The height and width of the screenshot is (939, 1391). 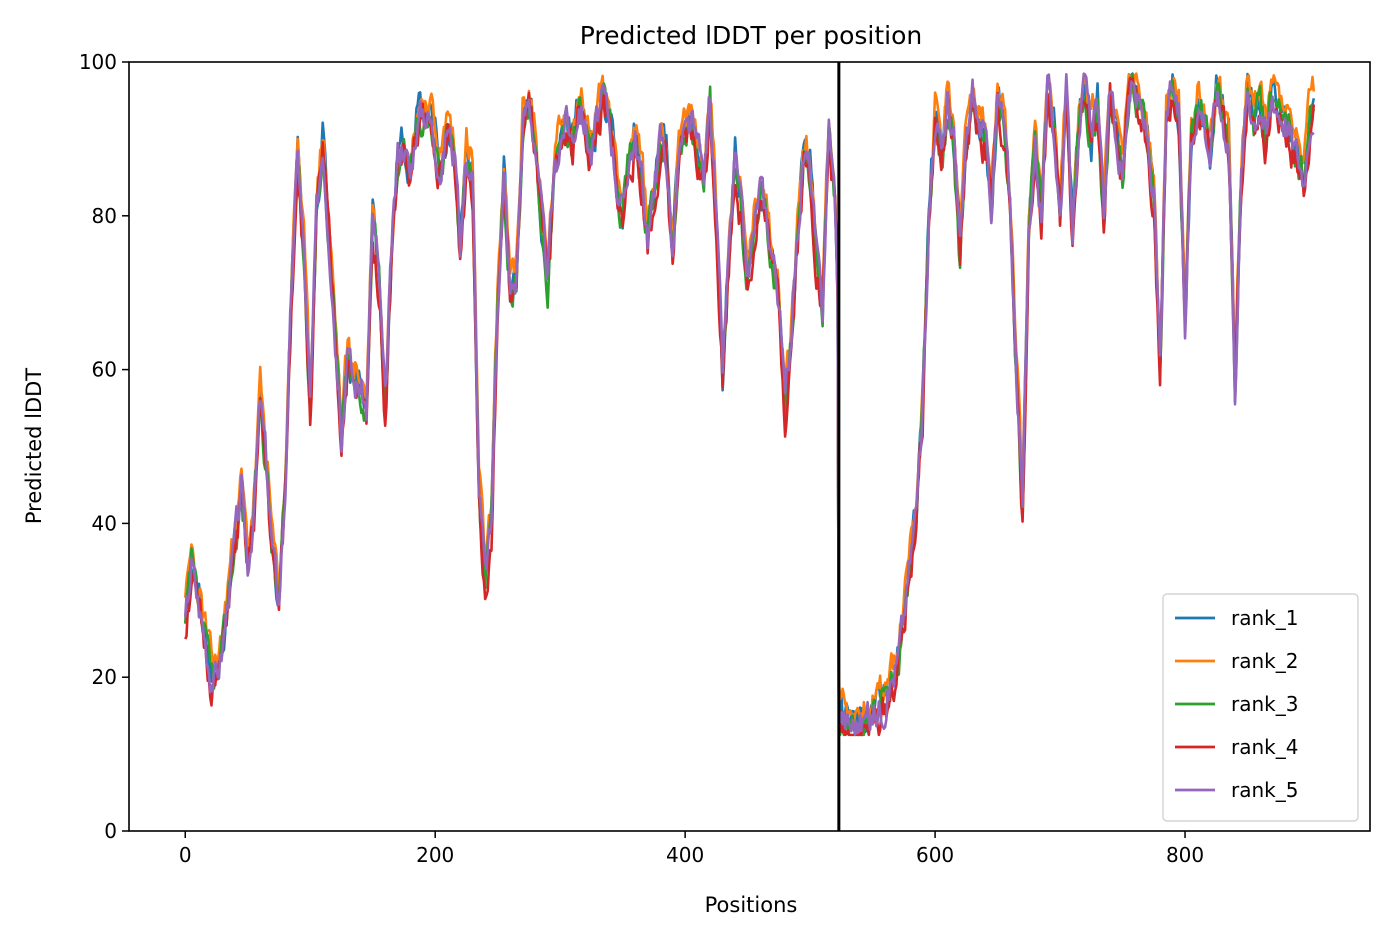 What do you see at coordinates (1264, 618) in the screenshot?
I see `legend-label-rank_1: rank_1` at bounding box center [1264, 618].